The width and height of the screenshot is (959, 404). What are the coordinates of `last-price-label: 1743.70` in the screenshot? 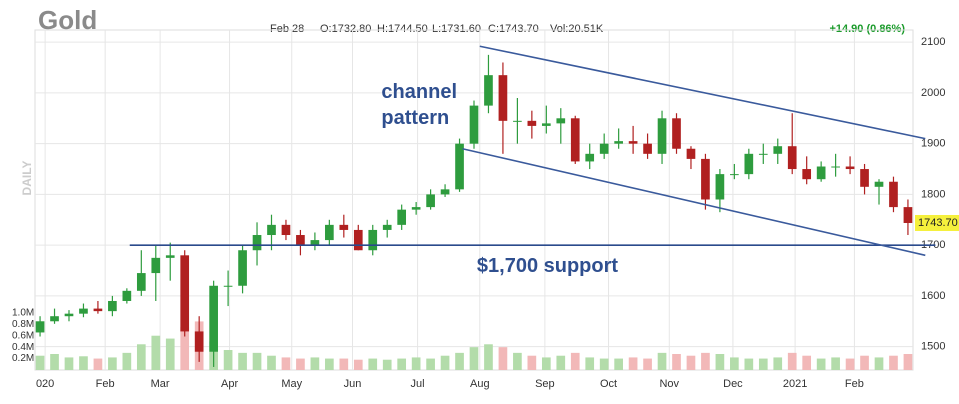 It's located at (938, 223).